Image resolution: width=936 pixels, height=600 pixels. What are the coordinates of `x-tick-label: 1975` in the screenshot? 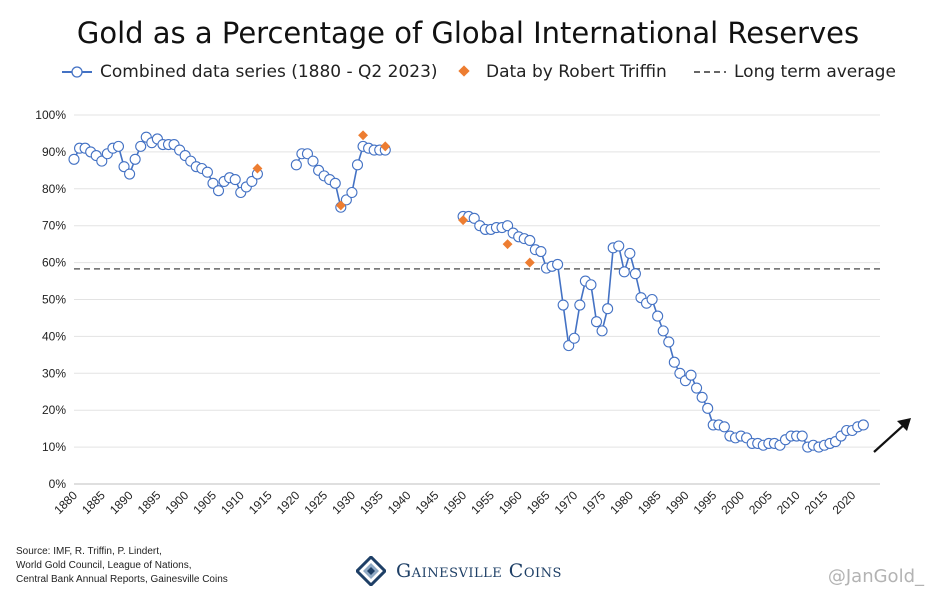 It's located at (593, 502).